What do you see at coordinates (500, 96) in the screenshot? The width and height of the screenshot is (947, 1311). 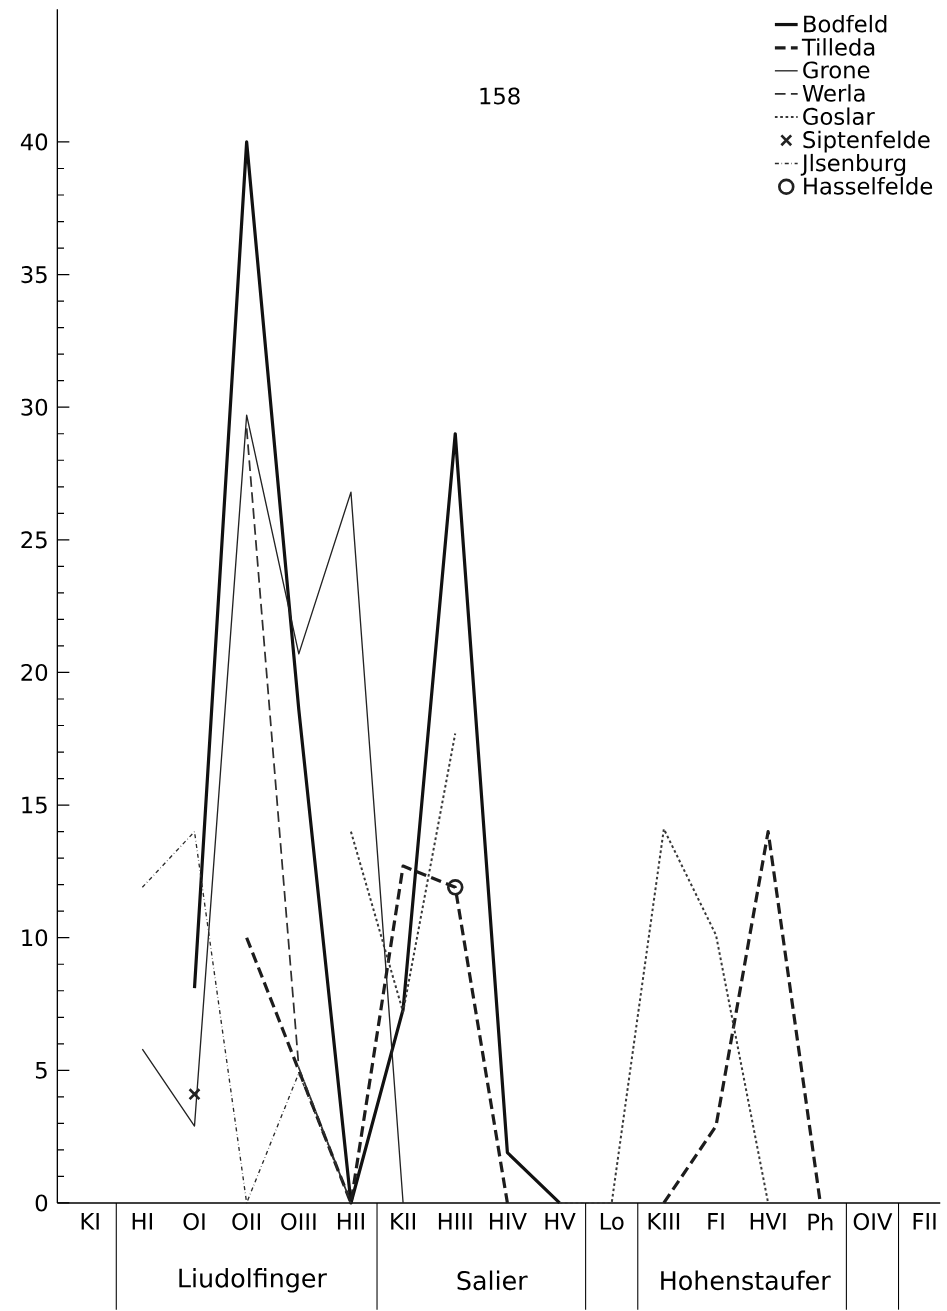 I see `annotation: 158` at bounding box center [500, 96].